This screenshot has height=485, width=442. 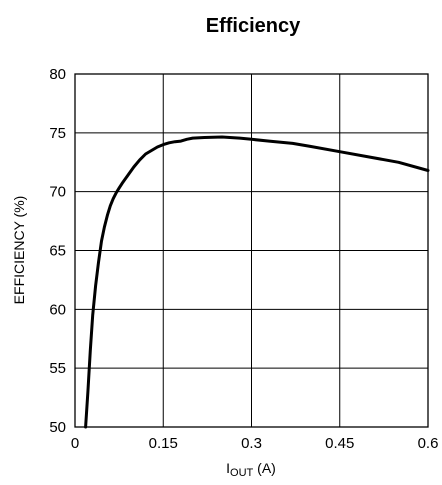 I want to click on y-tick-label: 80, so click(x=57, y=74).